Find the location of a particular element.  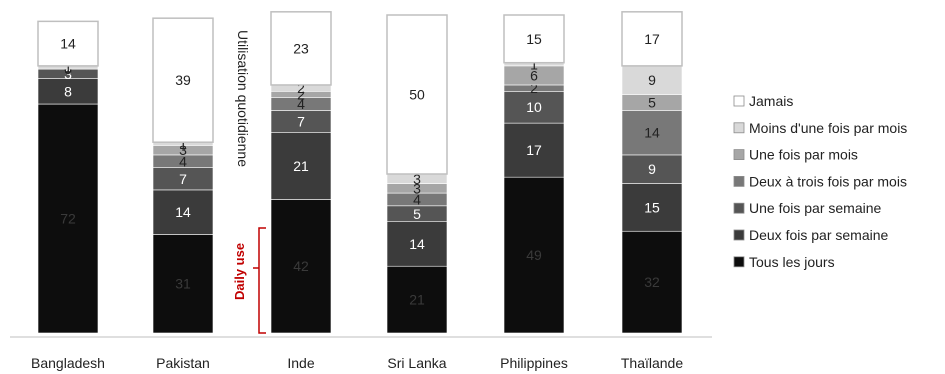

daily-use-label: Daily use is located at coordinates (239, 271).